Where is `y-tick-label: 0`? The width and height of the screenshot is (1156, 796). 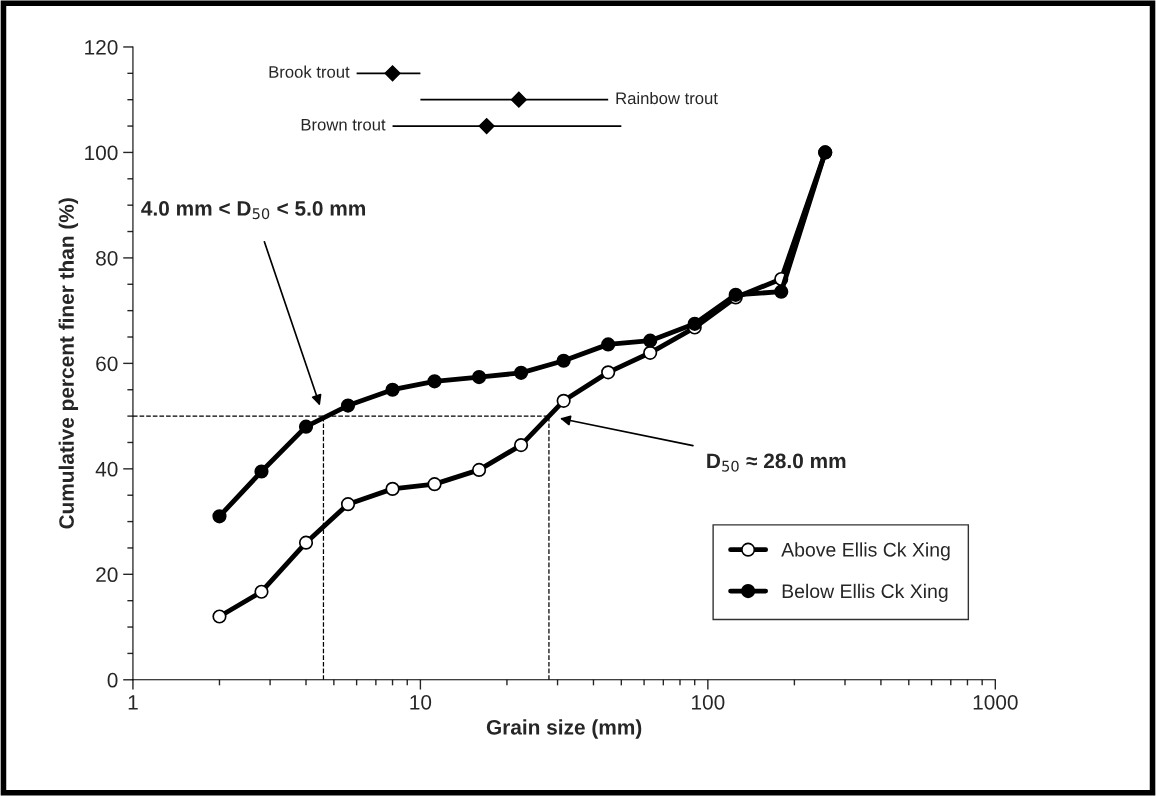
y-tick-label: 0 is located at coordinates (112, 680).